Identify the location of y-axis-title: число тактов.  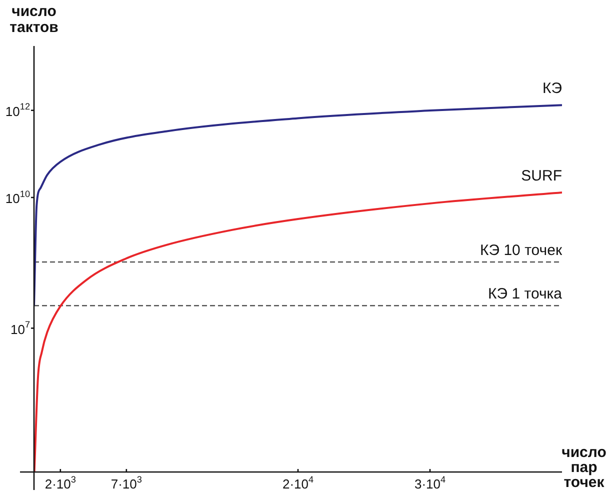
(34, 19).